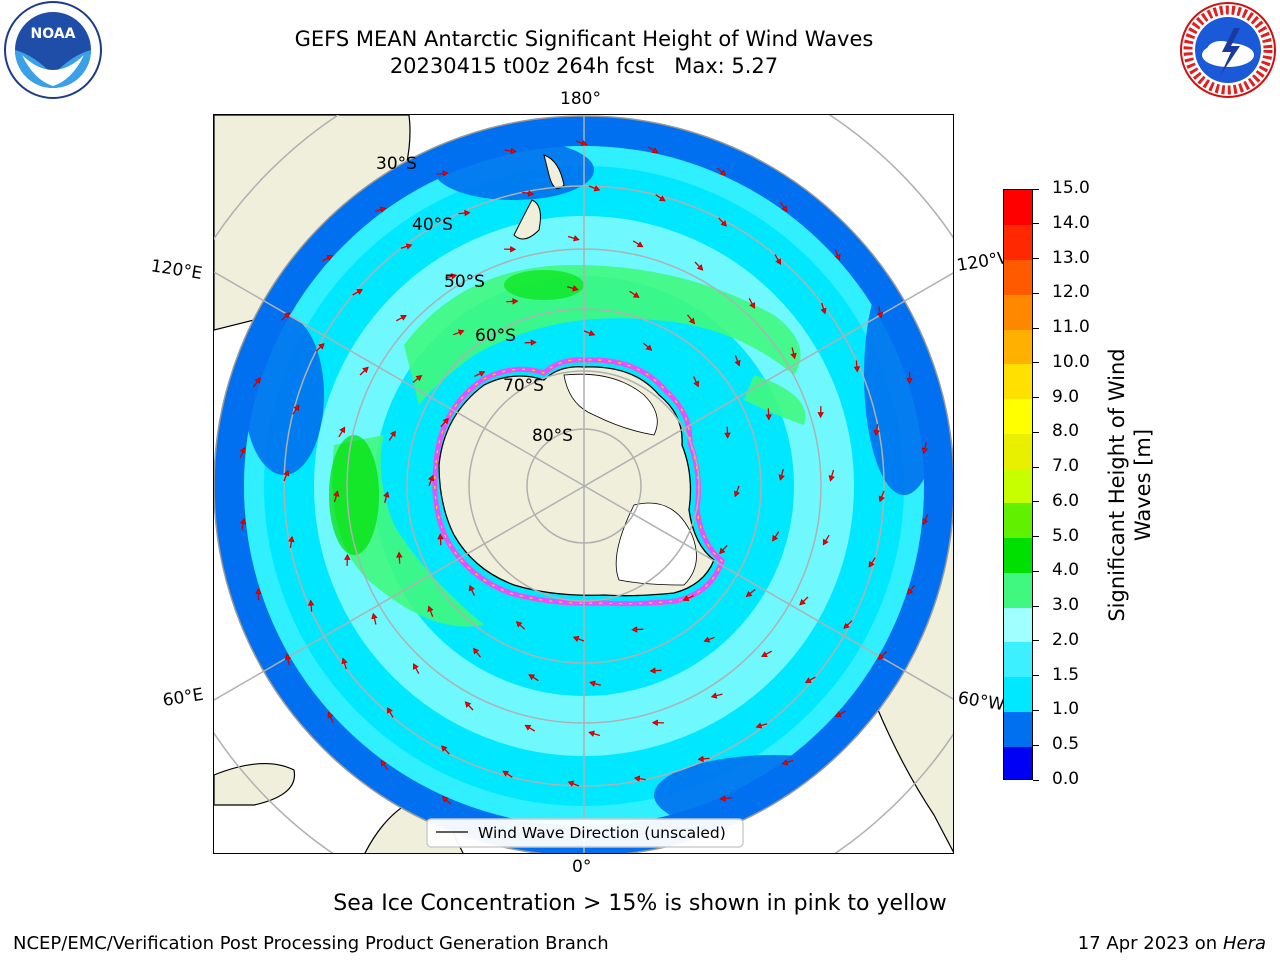 This screenshot has width=1280, height=960. I want to click on land-new-zealand, so click(539, 197).